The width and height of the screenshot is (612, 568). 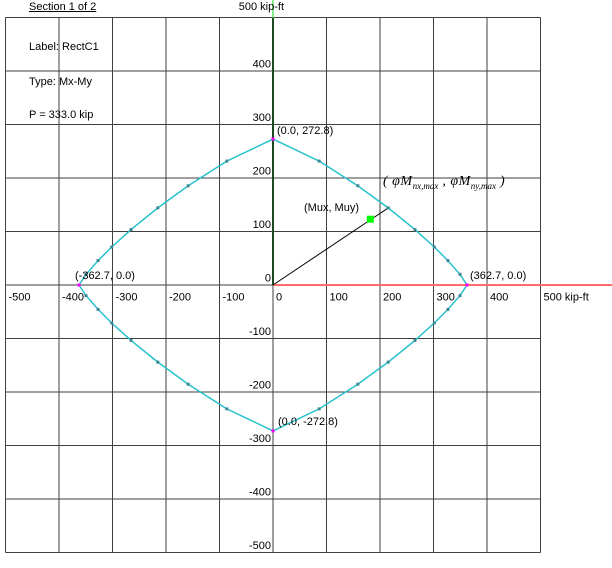 What do you see at coordinates (180, 298) in the screenshot?
I see `x-tick-label: -200` at bounding box center [180, 298].